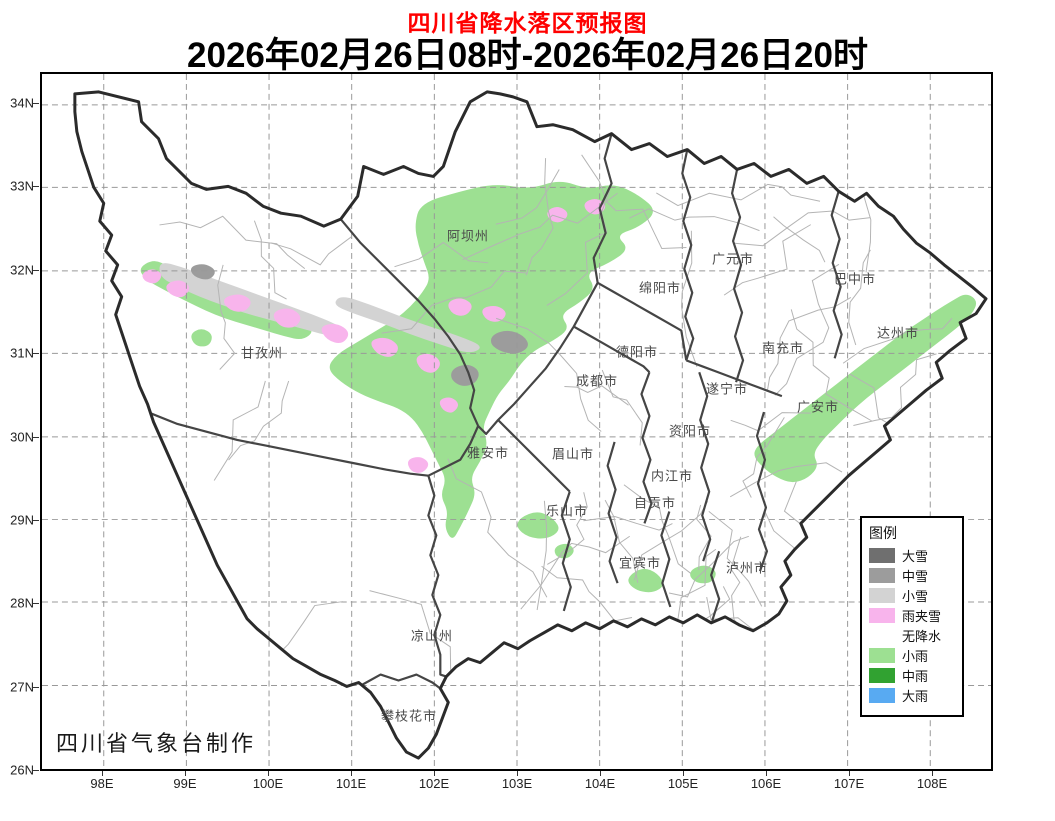  I want to click on legend-label: 无降水, so click(922, 636).